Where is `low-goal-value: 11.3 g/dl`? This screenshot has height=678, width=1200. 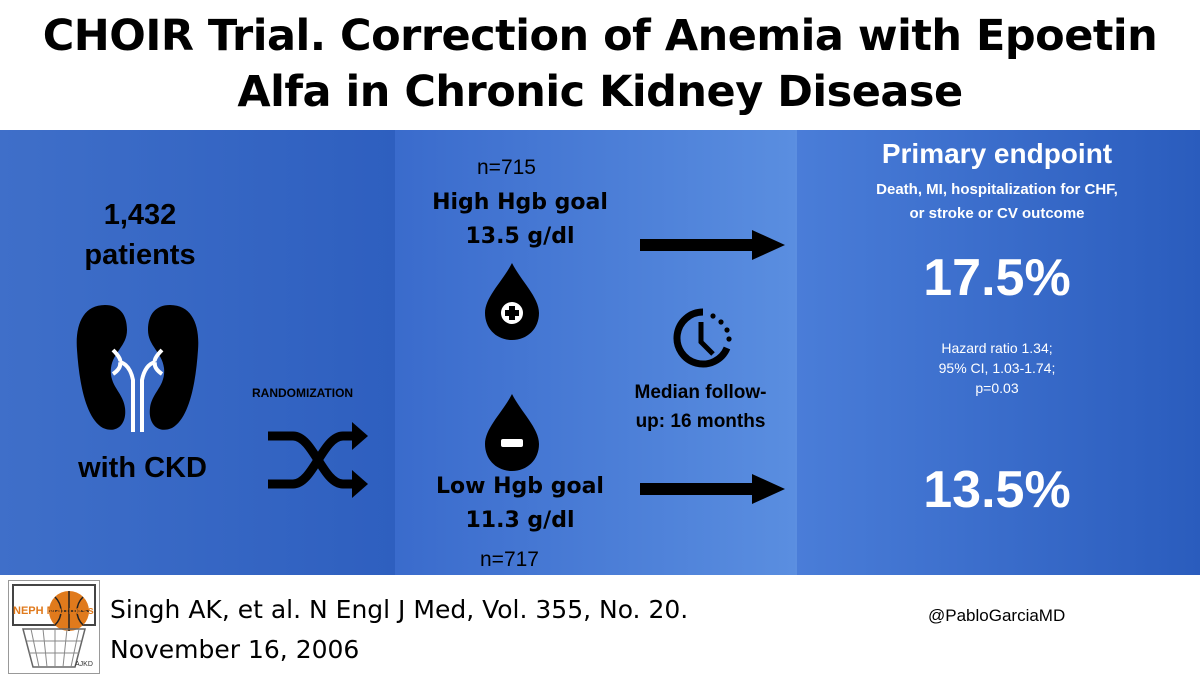 low-goal-value: 11.3 g/dl is located at coordinates (520, 520).